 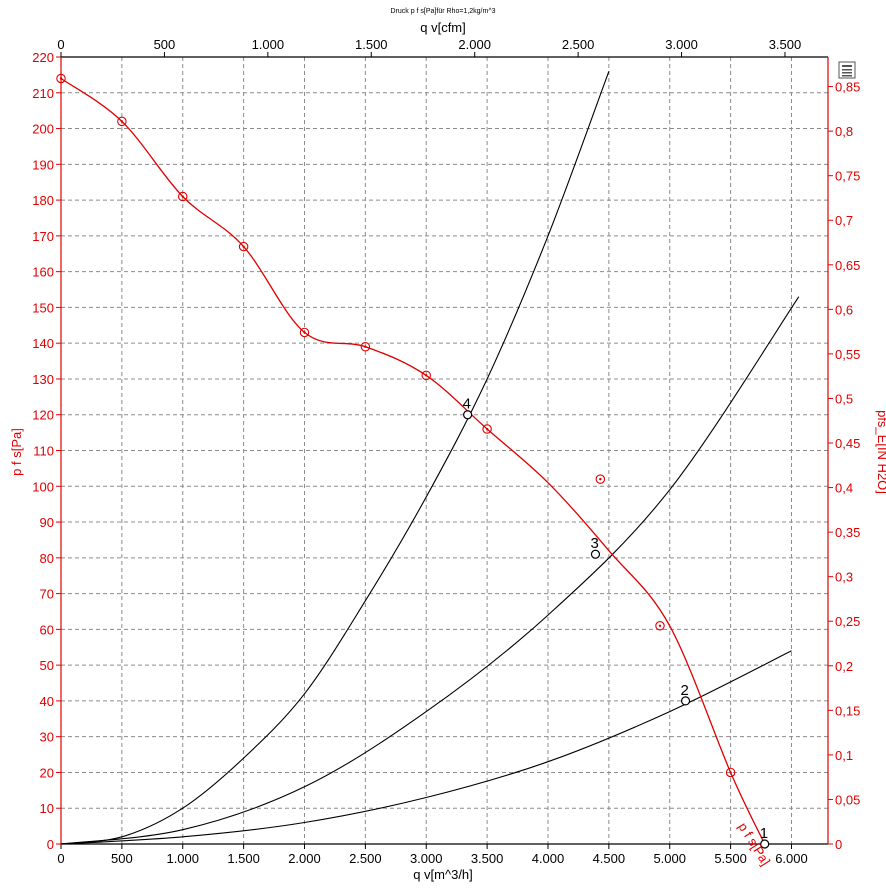 What do you see at coordinates (847, 265) in the screenshot?
I see `y2-tick-label: 0,65` at bounding box center [847, 265].